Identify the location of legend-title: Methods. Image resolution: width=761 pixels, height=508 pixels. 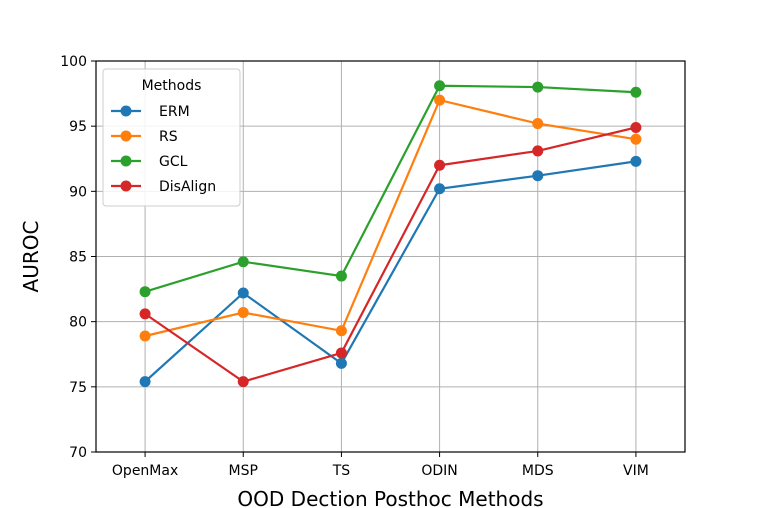
(172, 86).